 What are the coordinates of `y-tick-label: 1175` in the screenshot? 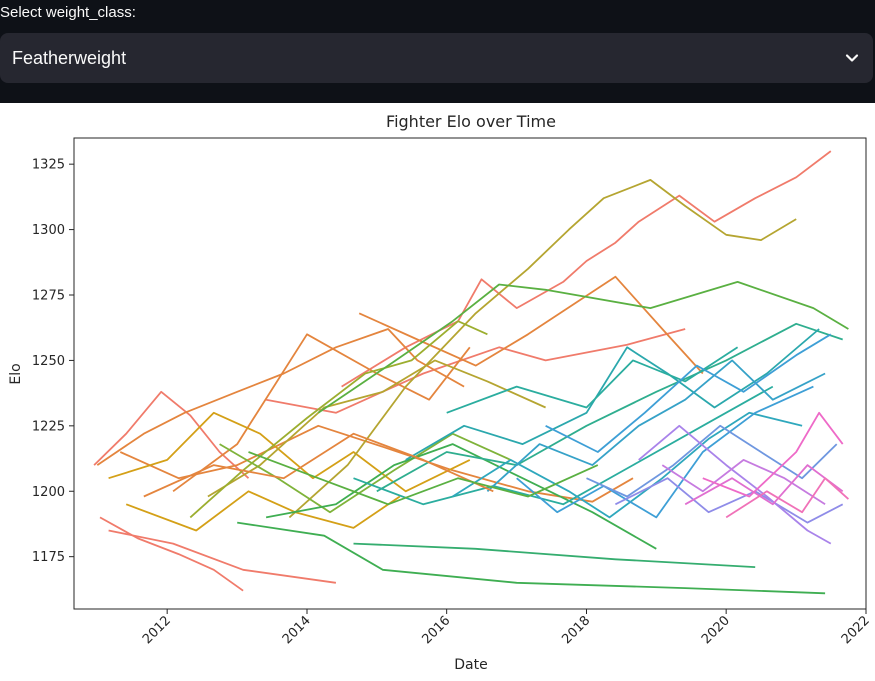 It's located at (48, 557).